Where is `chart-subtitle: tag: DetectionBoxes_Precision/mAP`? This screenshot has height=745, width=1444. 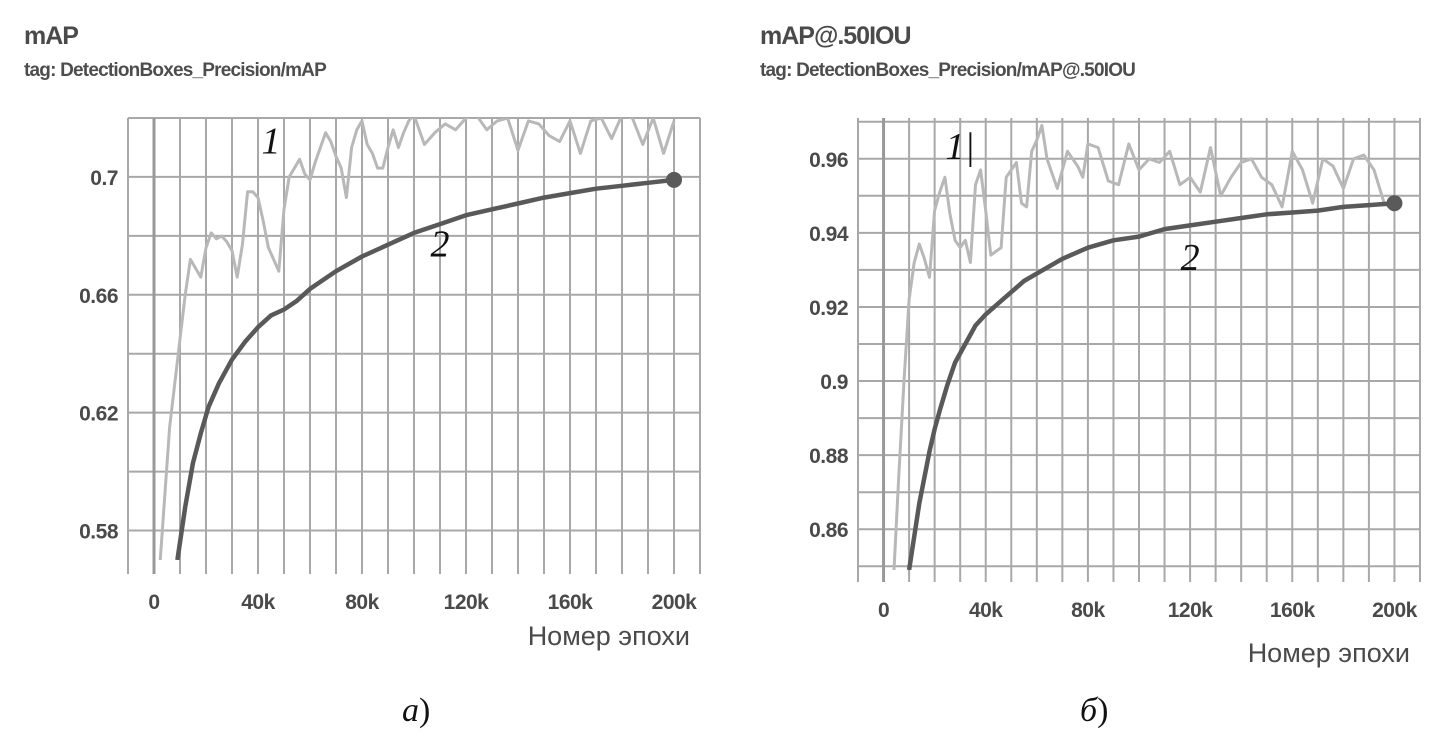
chart-subtitle: tag: DetectionBoxes_Precision/mAP is located at coordinates (175, 70).